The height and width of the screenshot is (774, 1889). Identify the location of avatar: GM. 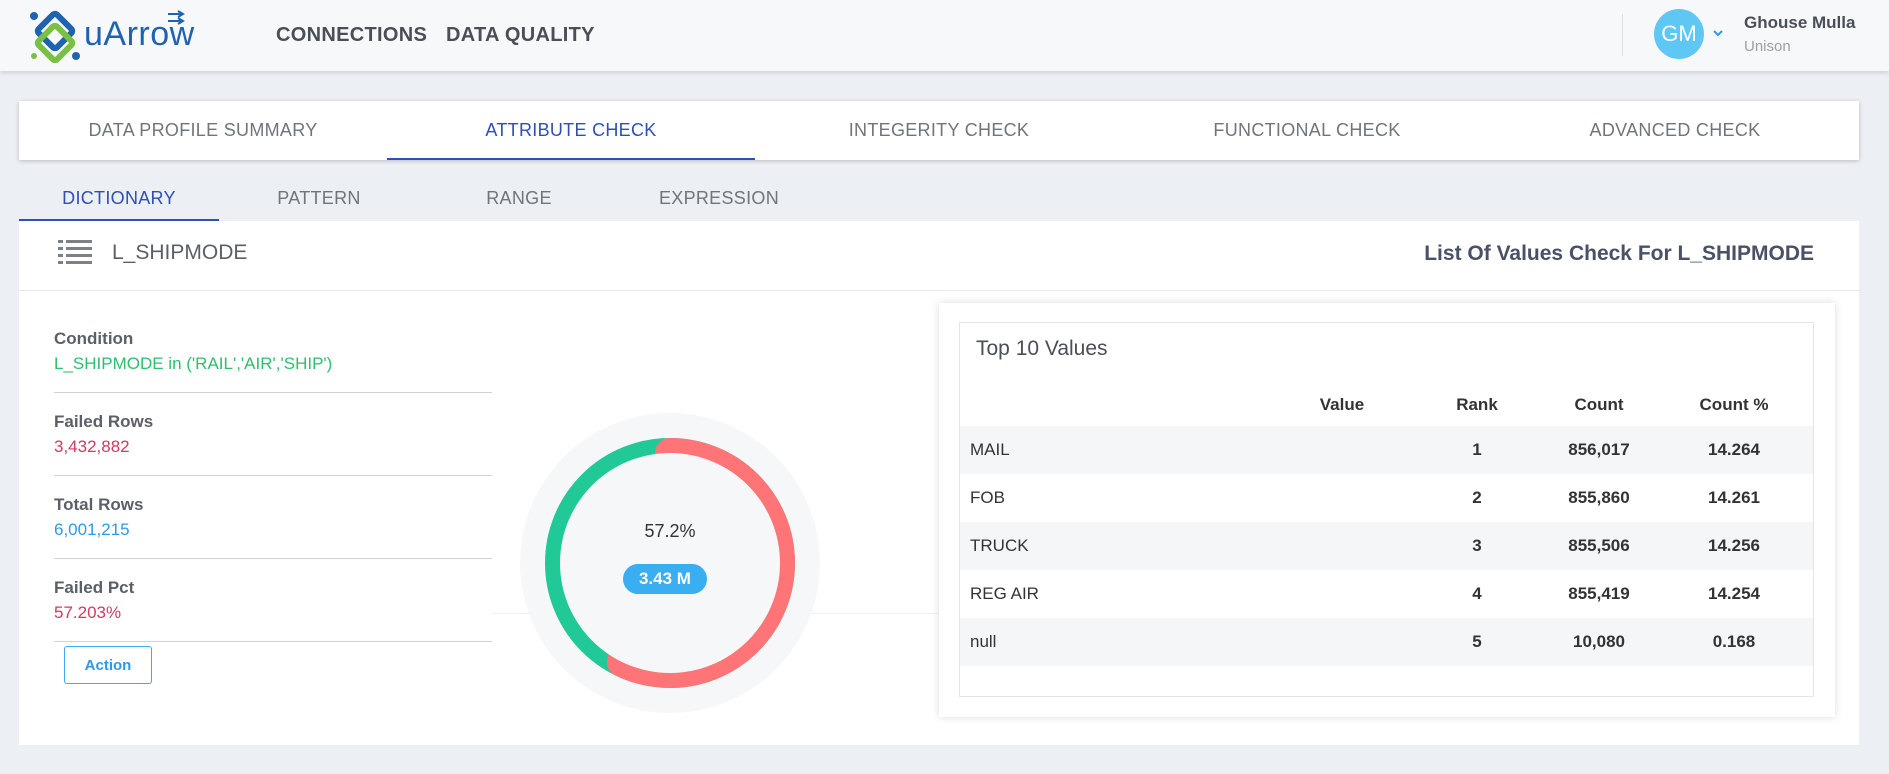
(1679, 34).